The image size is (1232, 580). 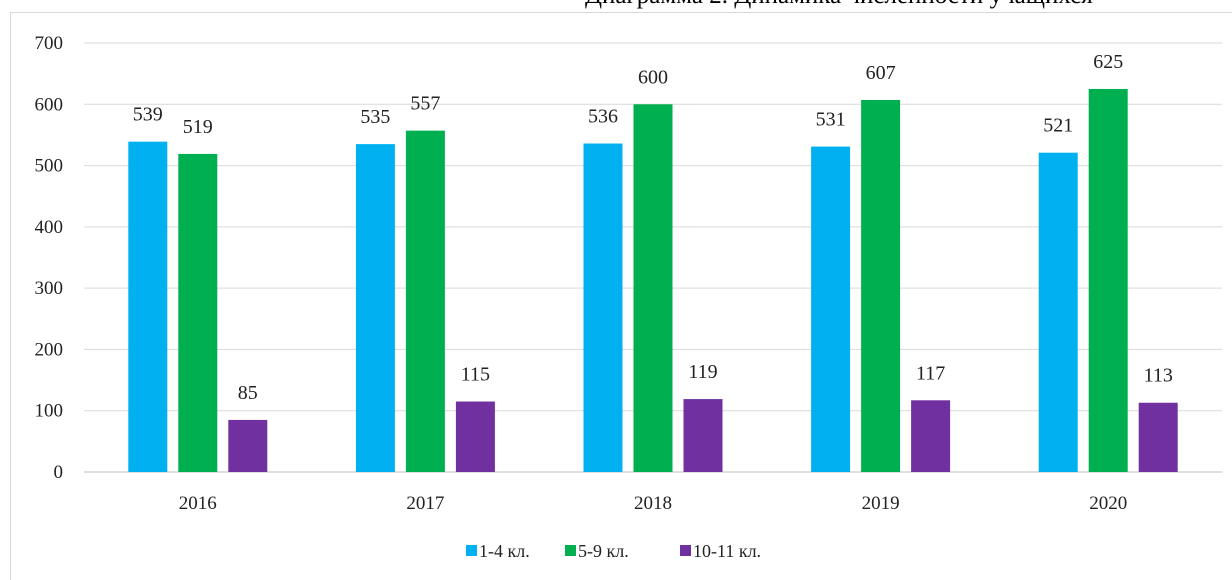 I want to click on x-tick-label: 2017, so click(x=425, y=503).